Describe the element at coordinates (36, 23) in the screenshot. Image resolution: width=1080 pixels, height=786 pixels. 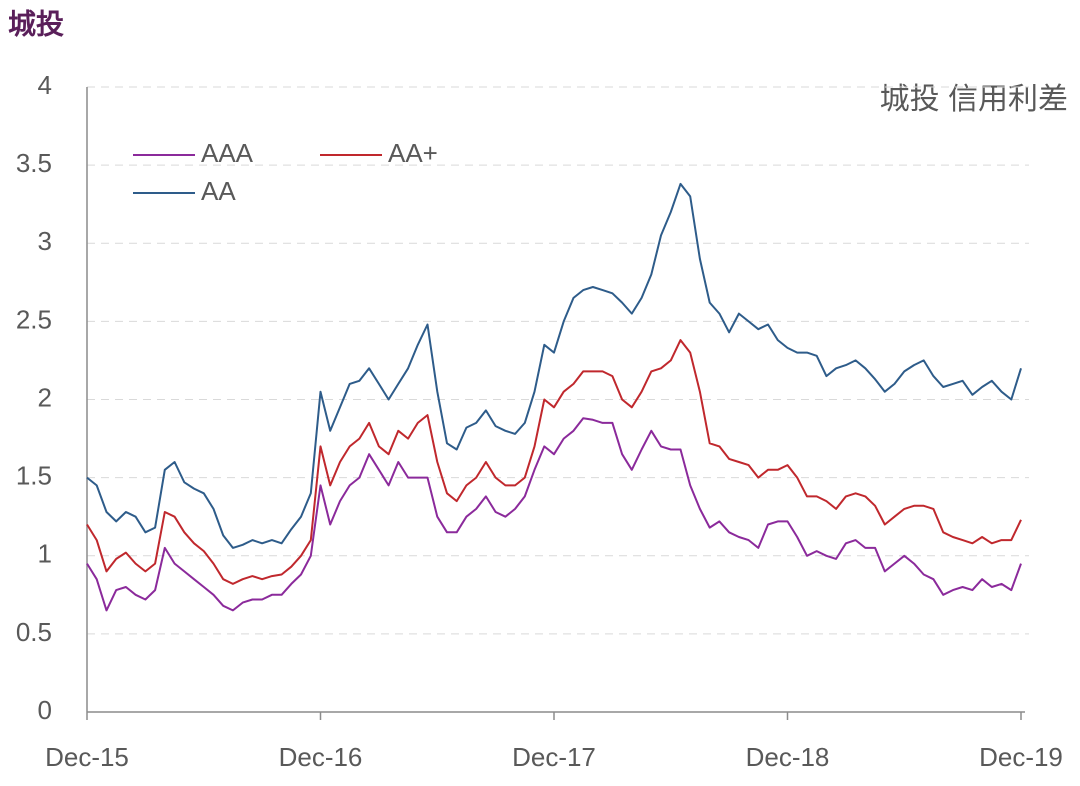
I see `chart-title: 城投` at that location.